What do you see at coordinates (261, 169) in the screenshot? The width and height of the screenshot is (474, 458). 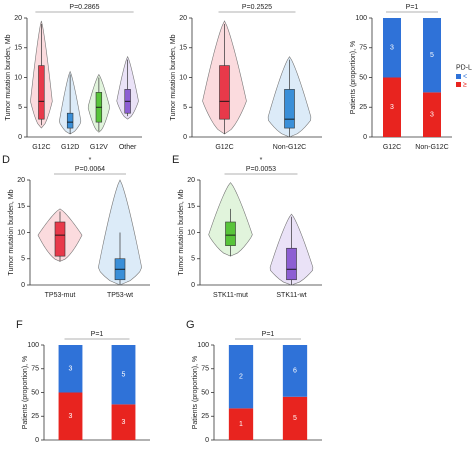 I see `p-value: P=0.0053` at bounding box center [261, 169].